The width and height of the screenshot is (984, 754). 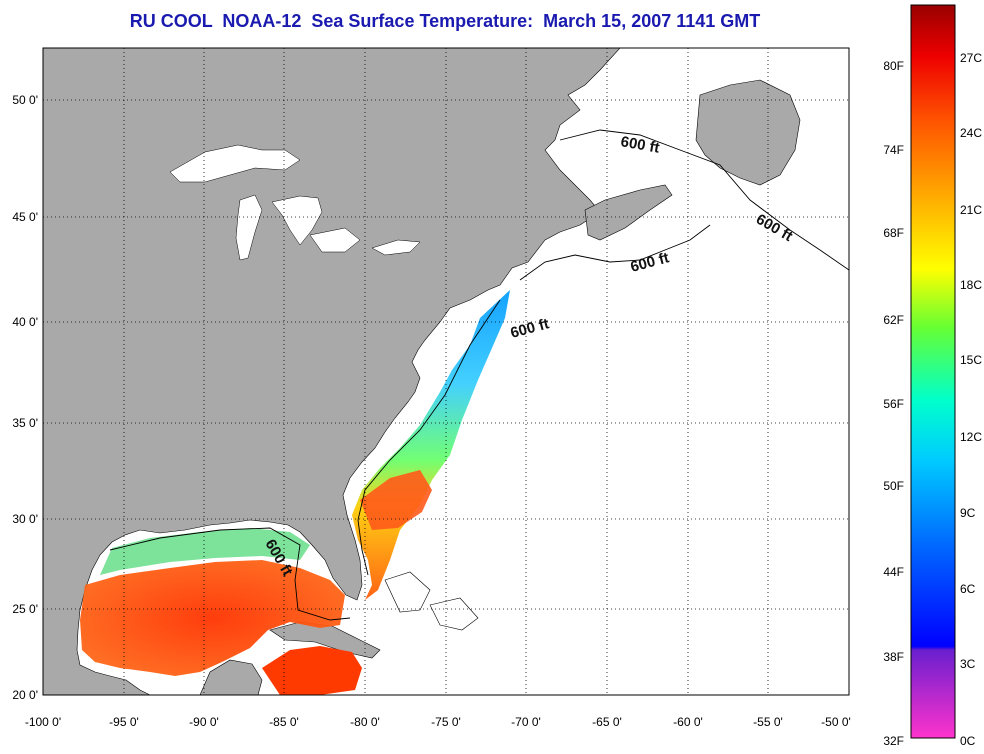 I want to click on lon-tick-label: -85 0', so click(x=284, y=722).